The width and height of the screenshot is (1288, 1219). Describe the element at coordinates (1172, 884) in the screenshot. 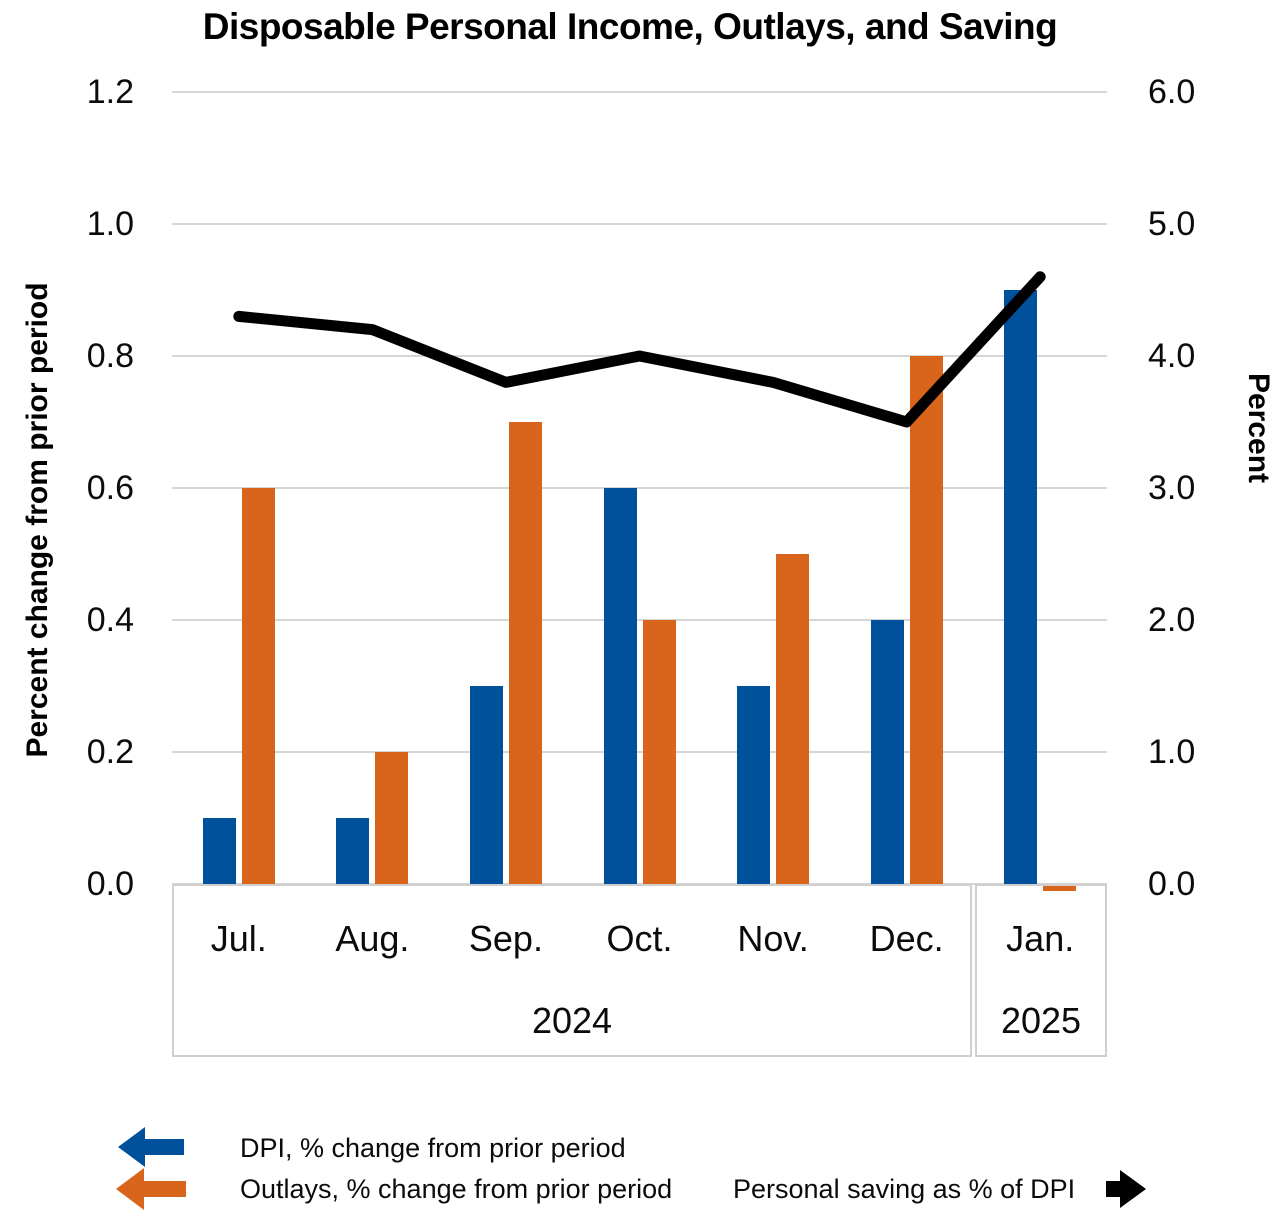

I see `right-tick-label: 0.0` at that location.